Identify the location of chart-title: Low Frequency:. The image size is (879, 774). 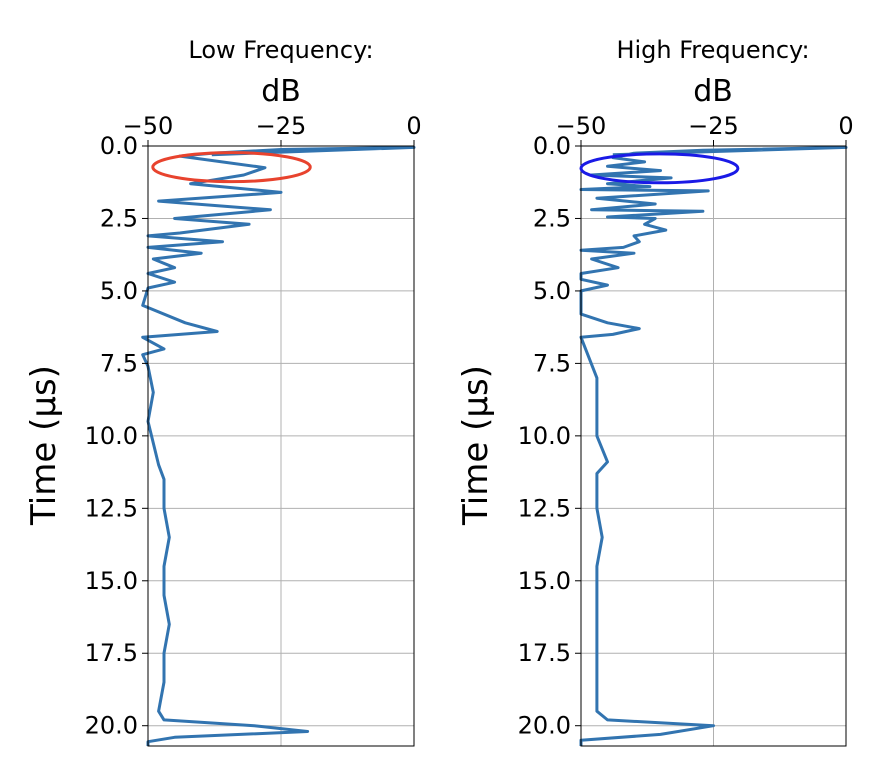
(280, 50).